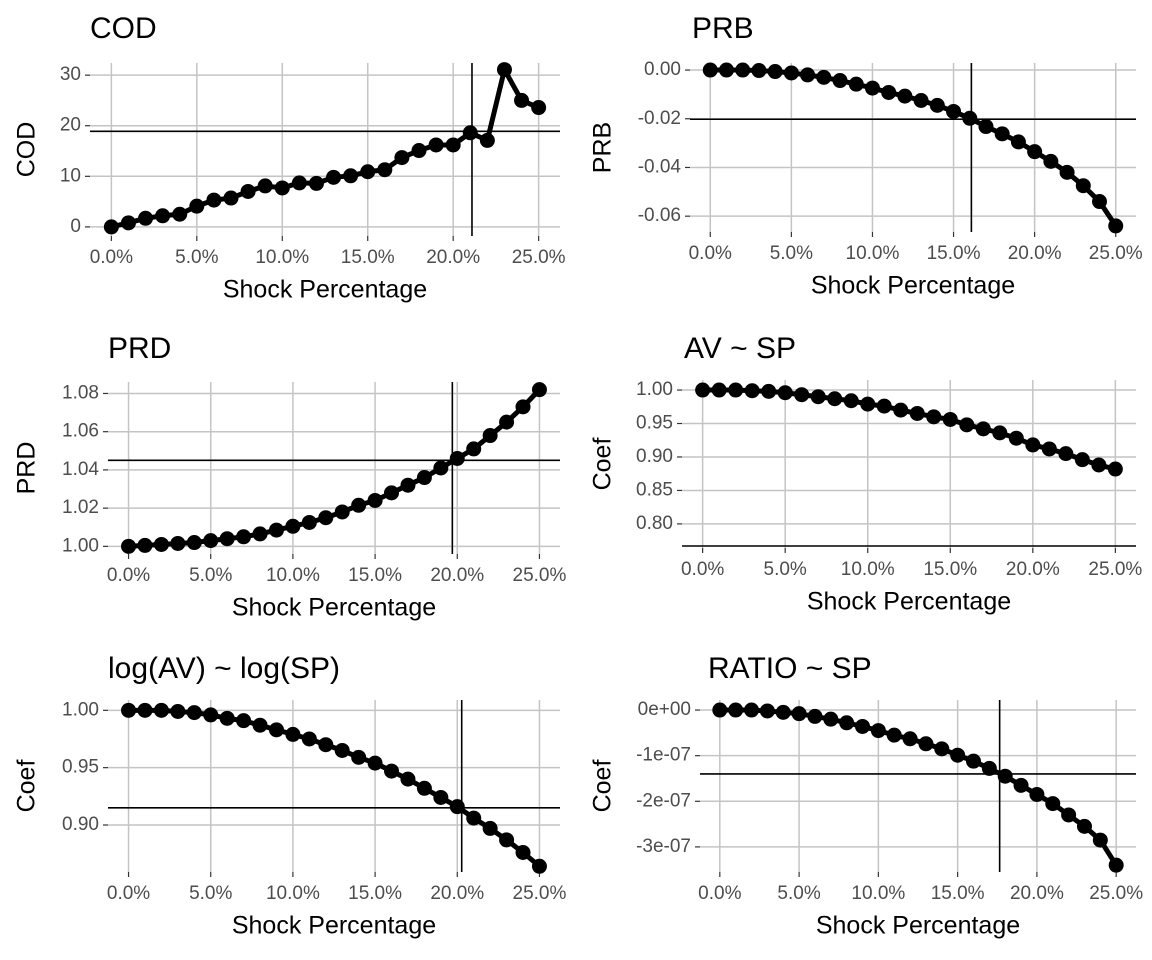 The width and height of the screenshot is (1152, 960). Describe the element at coordinates (785, 569) in the screenshot. I see `x-tick-label: 5.0%` at that location.